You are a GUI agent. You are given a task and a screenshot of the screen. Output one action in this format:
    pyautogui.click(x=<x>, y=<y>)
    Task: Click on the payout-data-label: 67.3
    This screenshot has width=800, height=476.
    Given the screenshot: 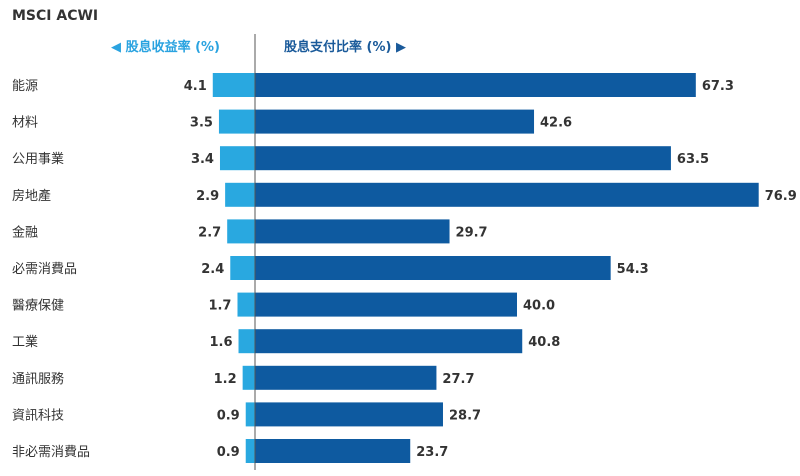 What is the action you would take?
    pyautogui.click(x=718, y=86)
    